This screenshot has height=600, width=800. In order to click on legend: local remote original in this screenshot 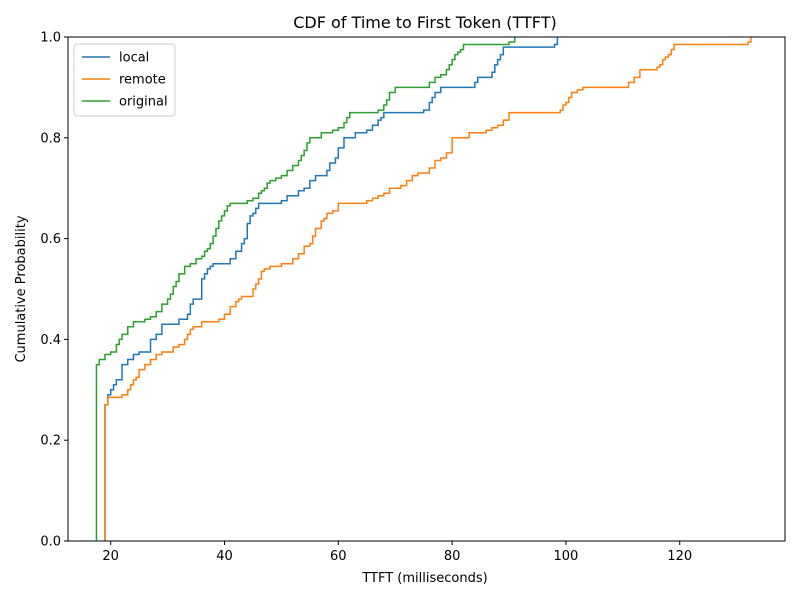, I will do `click(124, 80)`.